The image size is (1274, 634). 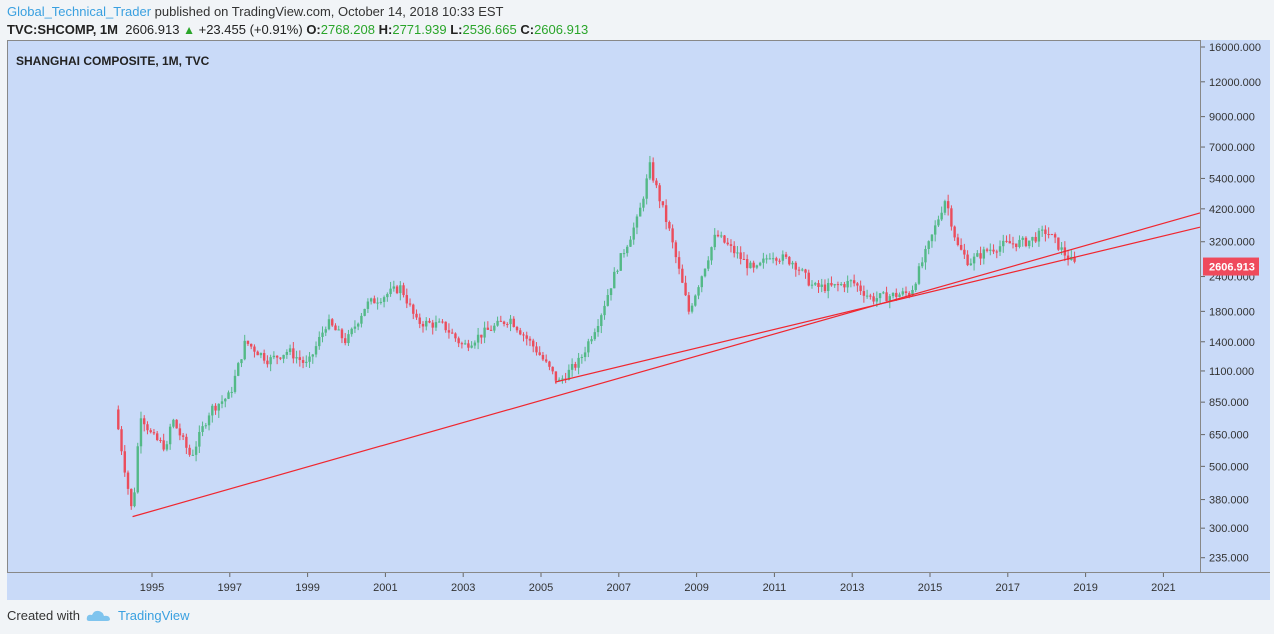 I want to click on price-tick-label: 12000.000, so click(x=1235, y=83).